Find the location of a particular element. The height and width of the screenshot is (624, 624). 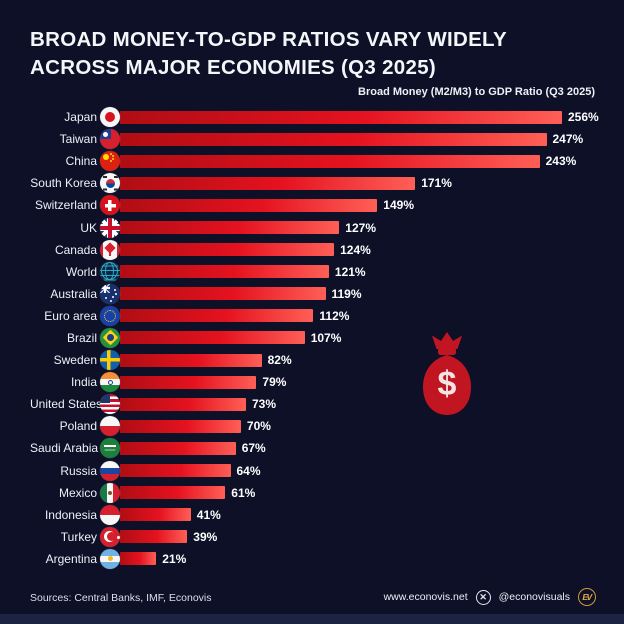

title-line-2: ACROSS MAJOR ECONOMIES (Q3 2025) is located at coordinates (233, 67).